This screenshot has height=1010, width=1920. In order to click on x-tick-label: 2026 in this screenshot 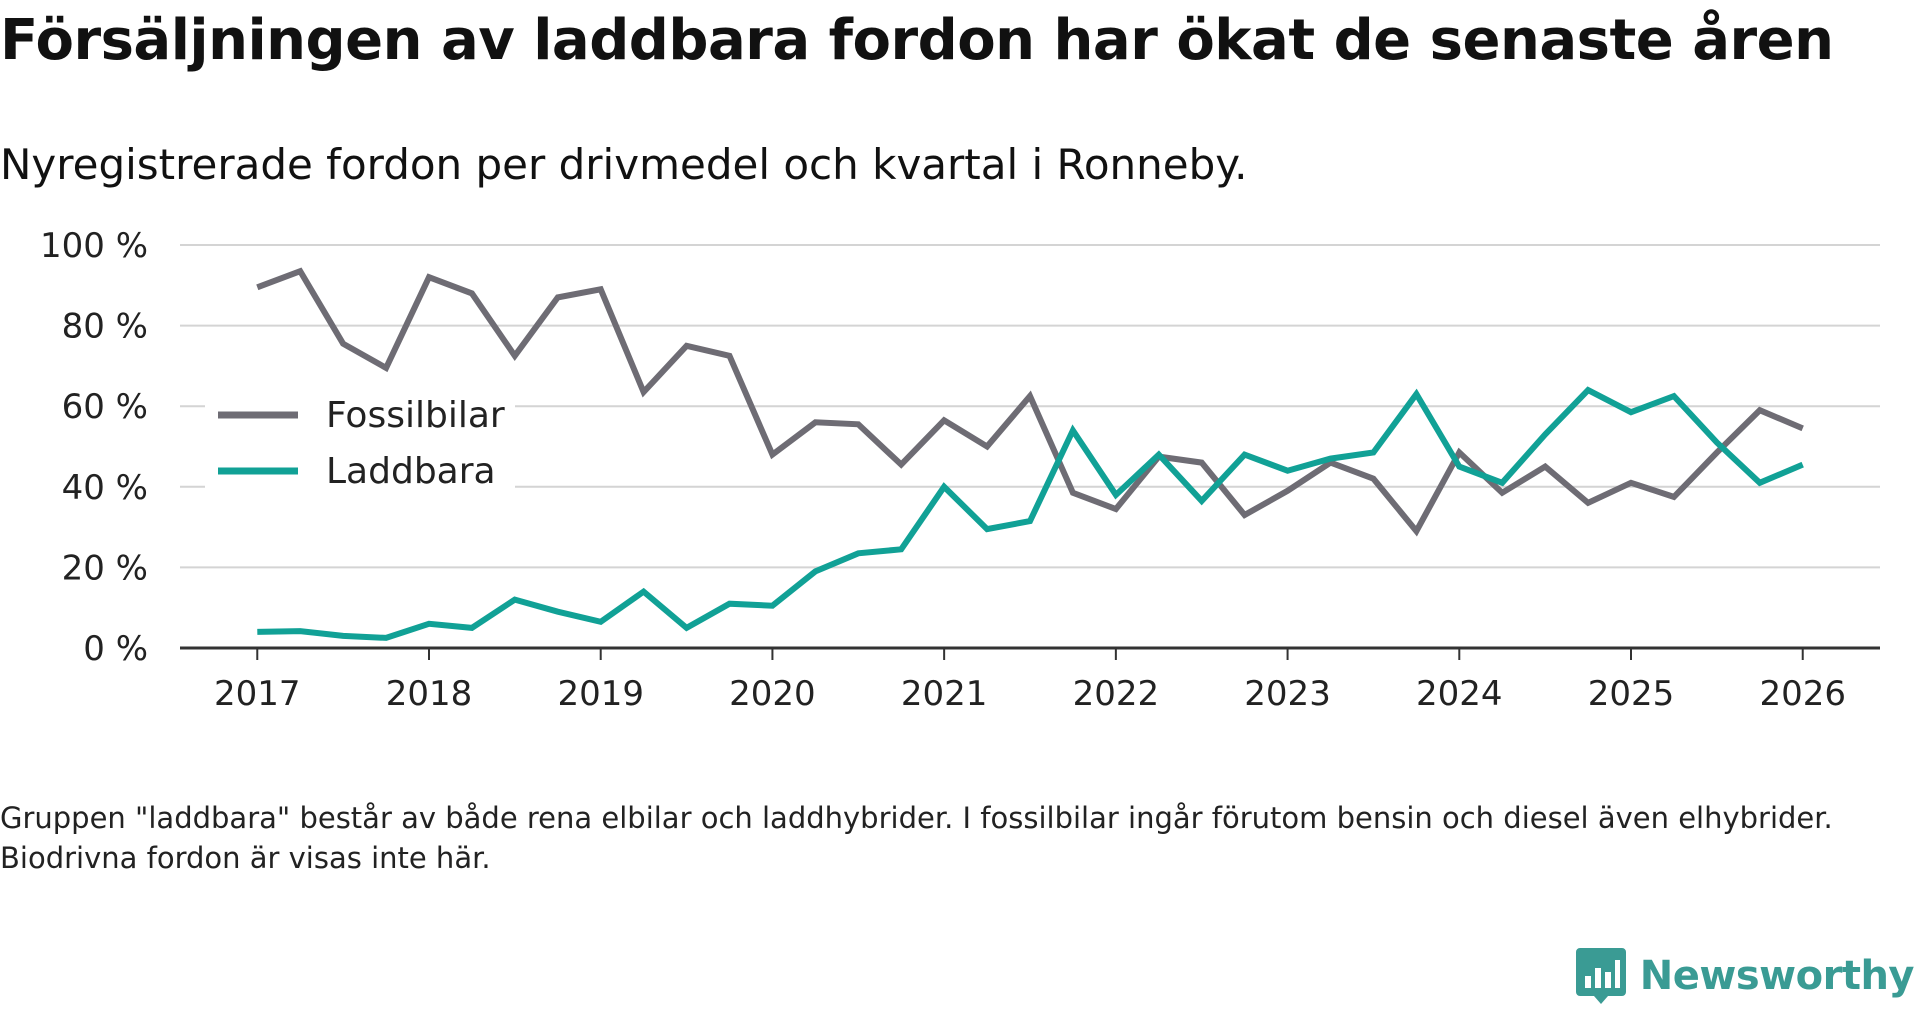, I will do `click(1802, 694)`.